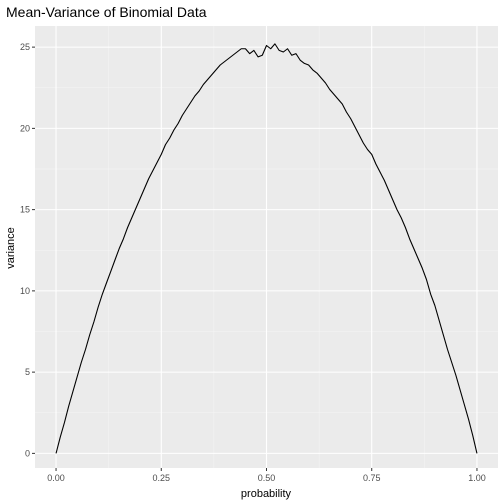 This screenshot has height=504, width=504. Describe the element at coordinates (56, 478) in the screenshot. I see `x-tick-label: 0.00` at that location.